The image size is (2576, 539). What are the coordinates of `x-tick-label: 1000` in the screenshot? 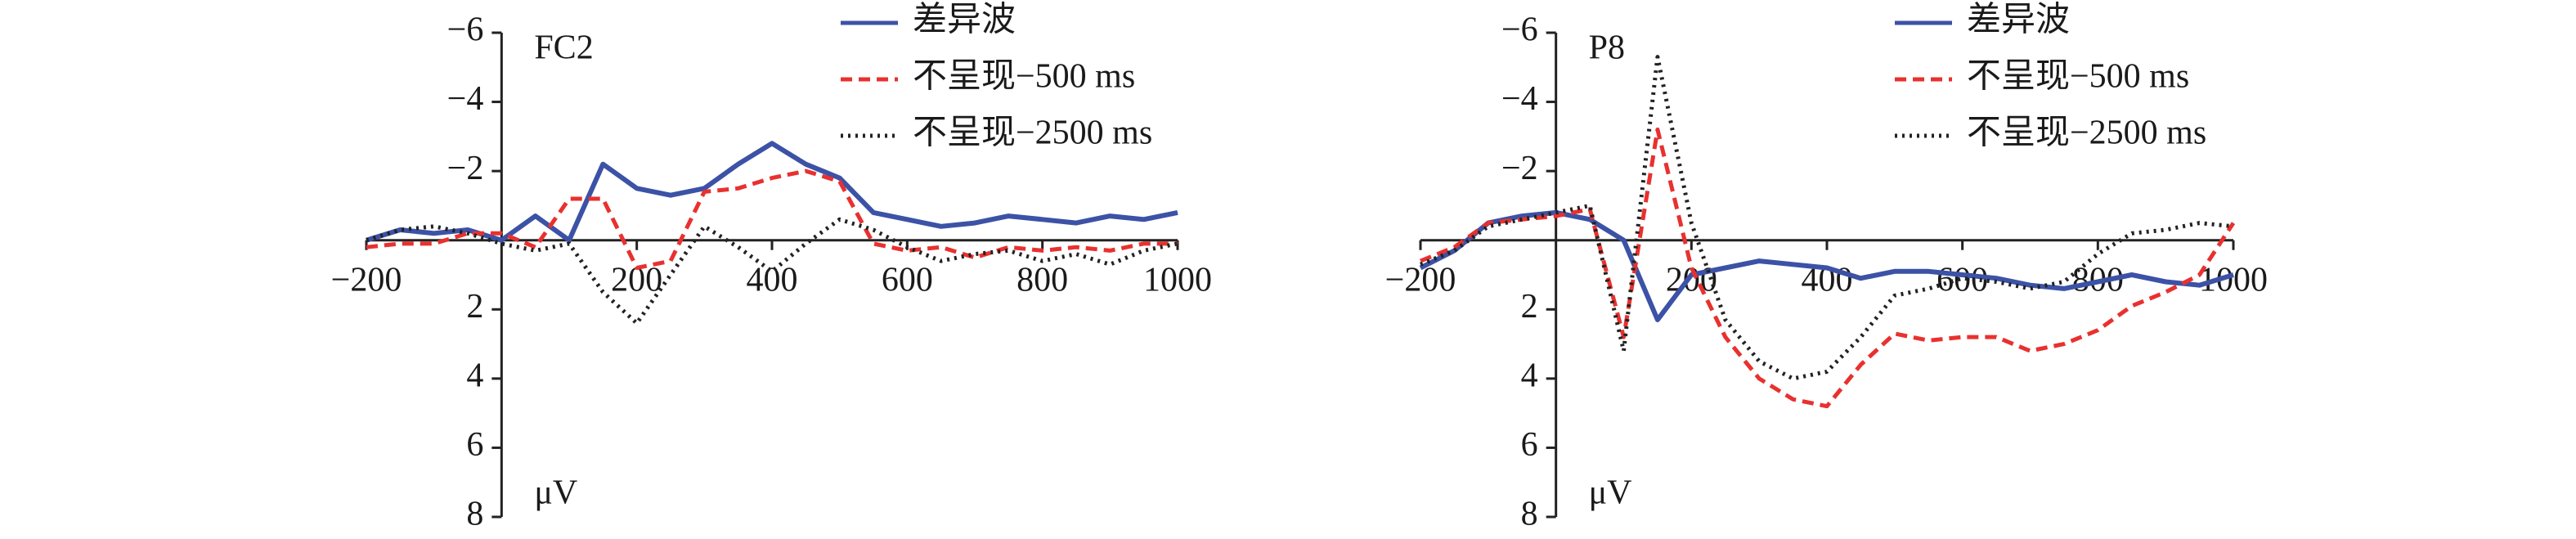 It's located at (1177, 280).